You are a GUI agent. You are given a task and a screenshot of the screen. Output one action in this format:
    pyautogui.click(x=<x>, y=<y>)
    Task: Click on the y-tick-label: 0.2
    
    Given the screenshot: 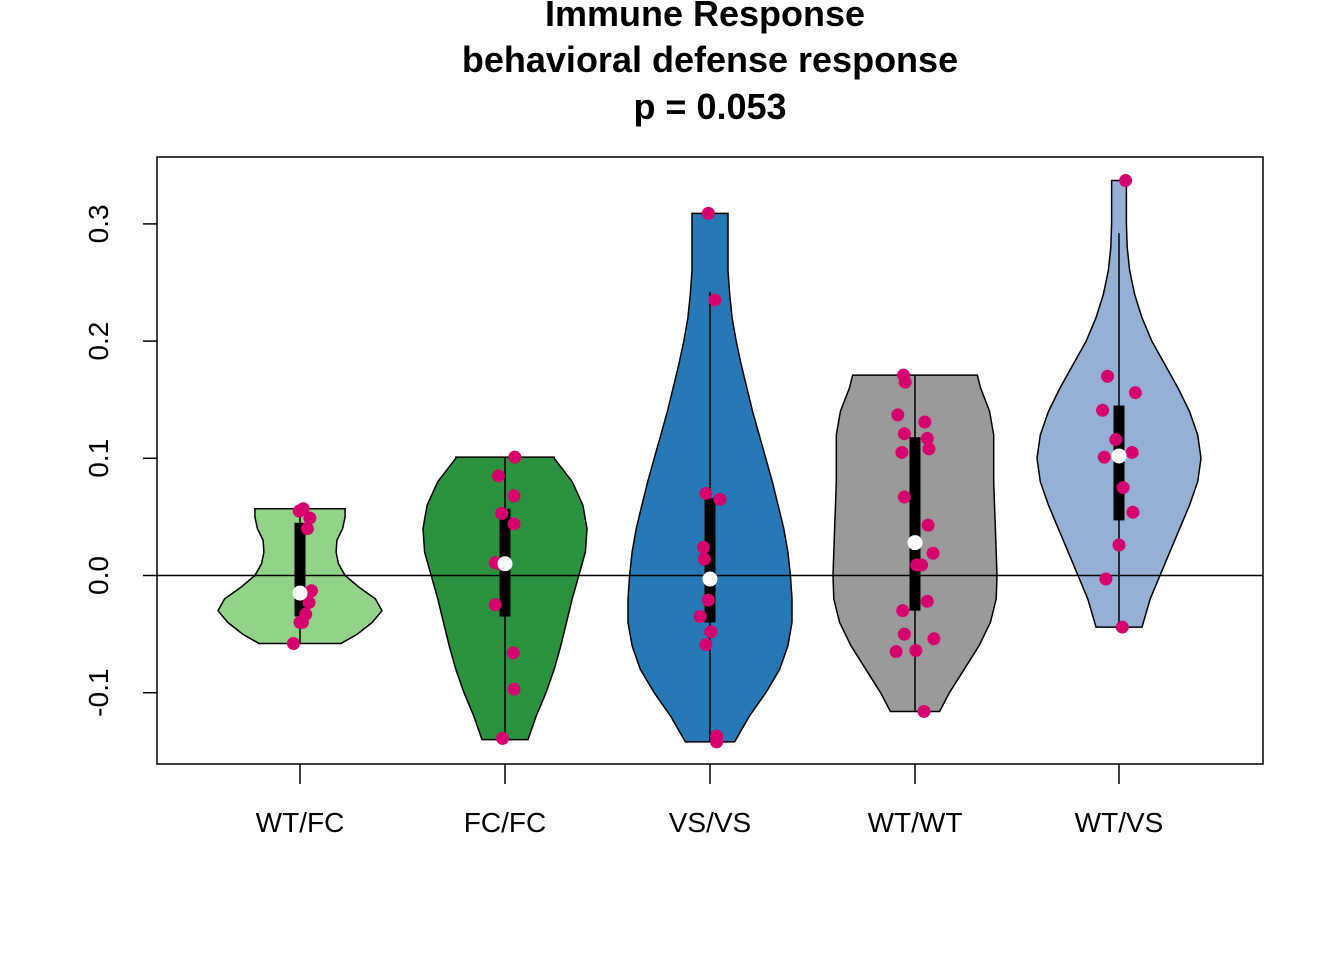 What is the action you would take?
    pyautogui.click(x=98, y=341)
    